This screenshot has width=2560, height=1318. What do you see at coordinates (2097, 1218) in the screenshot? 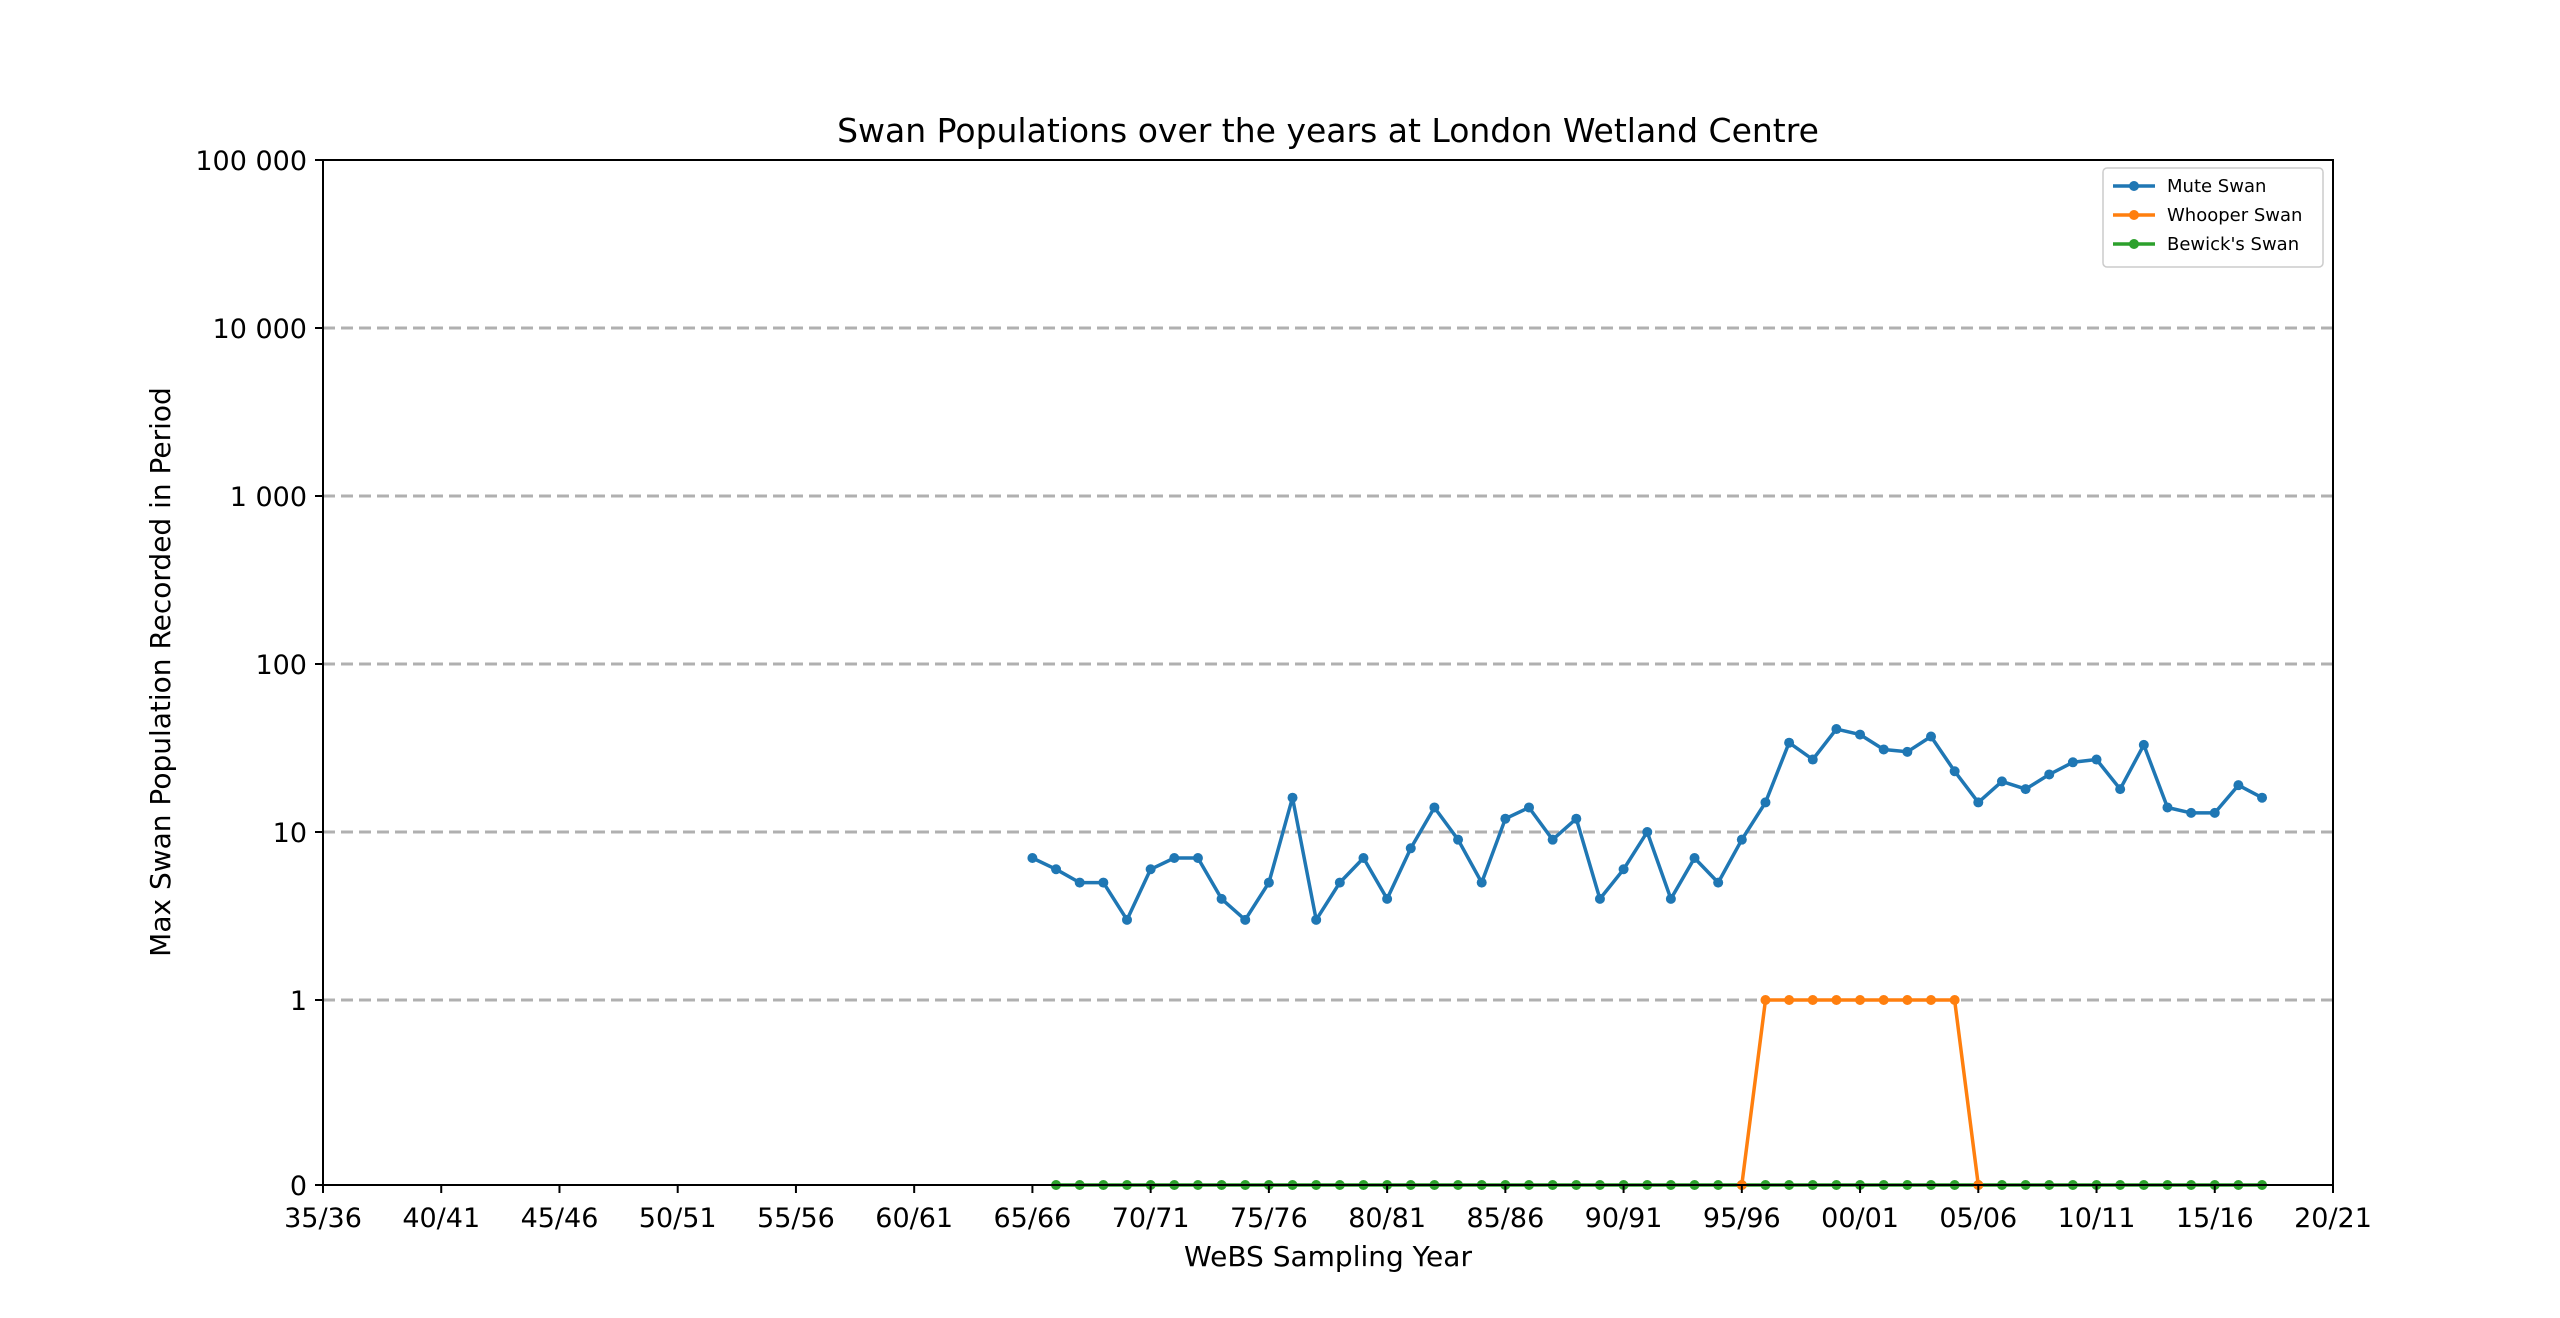
I see `x-tick-label: 10/11` at bounding box center [2097, 1218].